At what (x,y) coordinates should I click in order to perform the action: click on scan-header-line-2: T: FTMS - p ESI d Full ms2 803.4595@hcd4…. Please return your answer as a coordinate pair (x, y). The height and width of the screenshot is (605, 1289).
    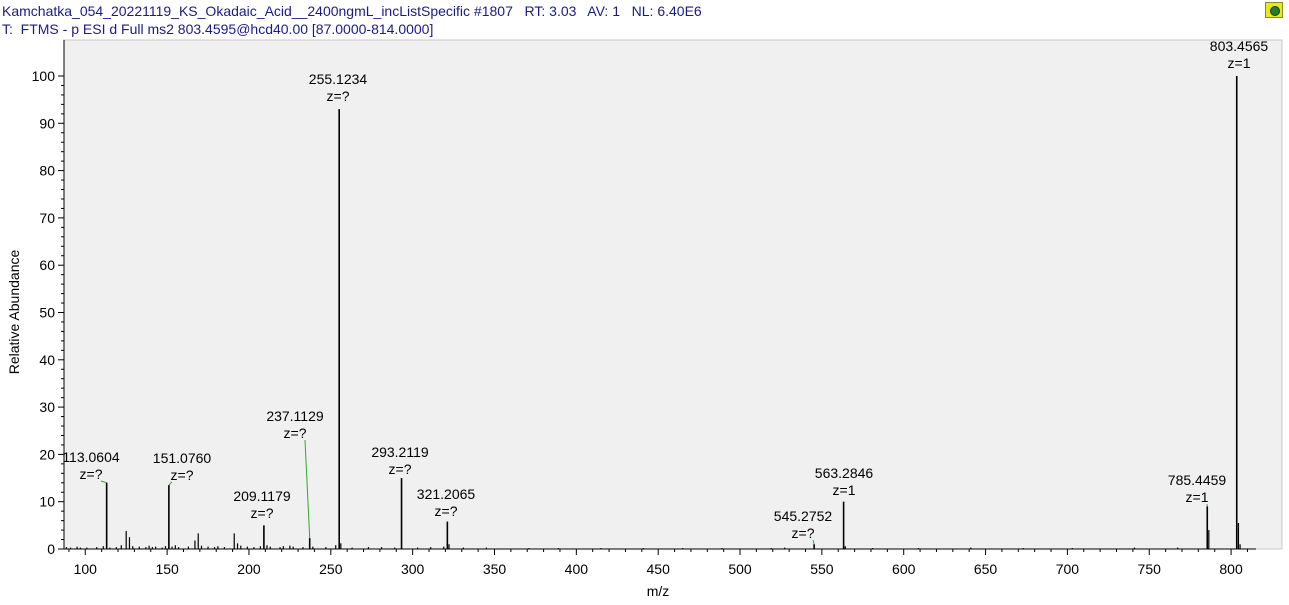
    Looking at the image, I should click on (218, 29).